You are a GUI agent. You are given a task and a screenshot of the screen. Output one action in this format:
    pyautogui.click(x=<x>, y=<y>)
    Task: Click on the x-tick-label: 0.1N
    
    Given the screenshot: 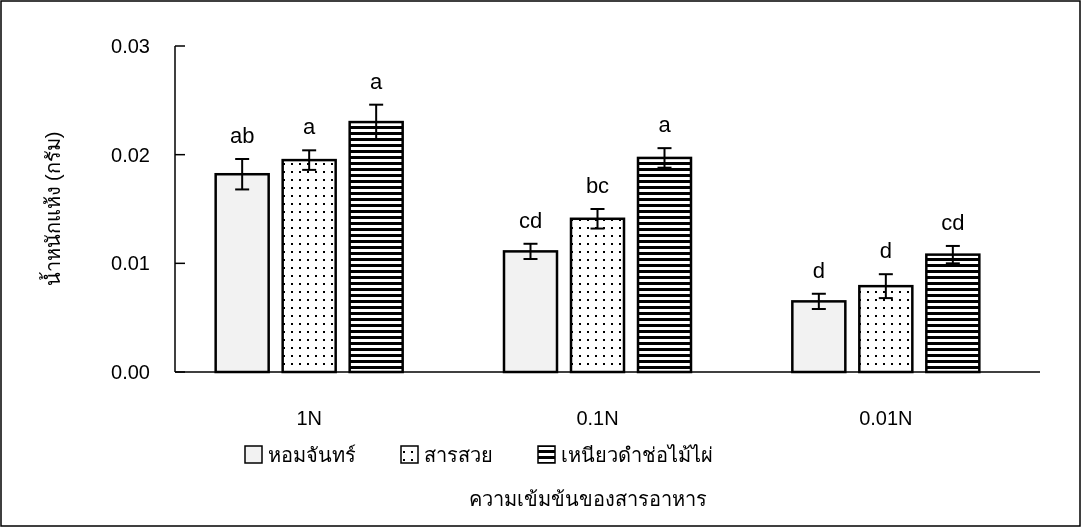 What is the action you would take?
    pyautogui.click(x=597, y=418)
    